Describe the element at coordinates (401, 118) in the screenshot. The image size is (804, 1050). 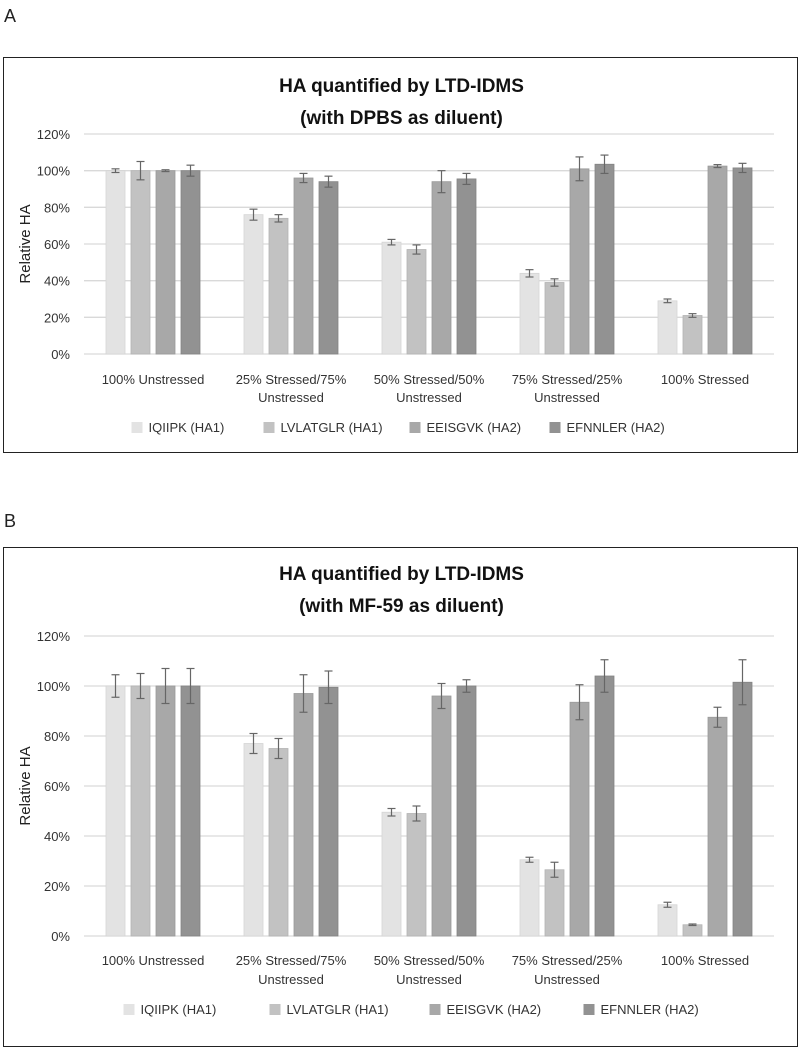
I see `chart-subtitle: (with DPBS as diluent)` at that location.